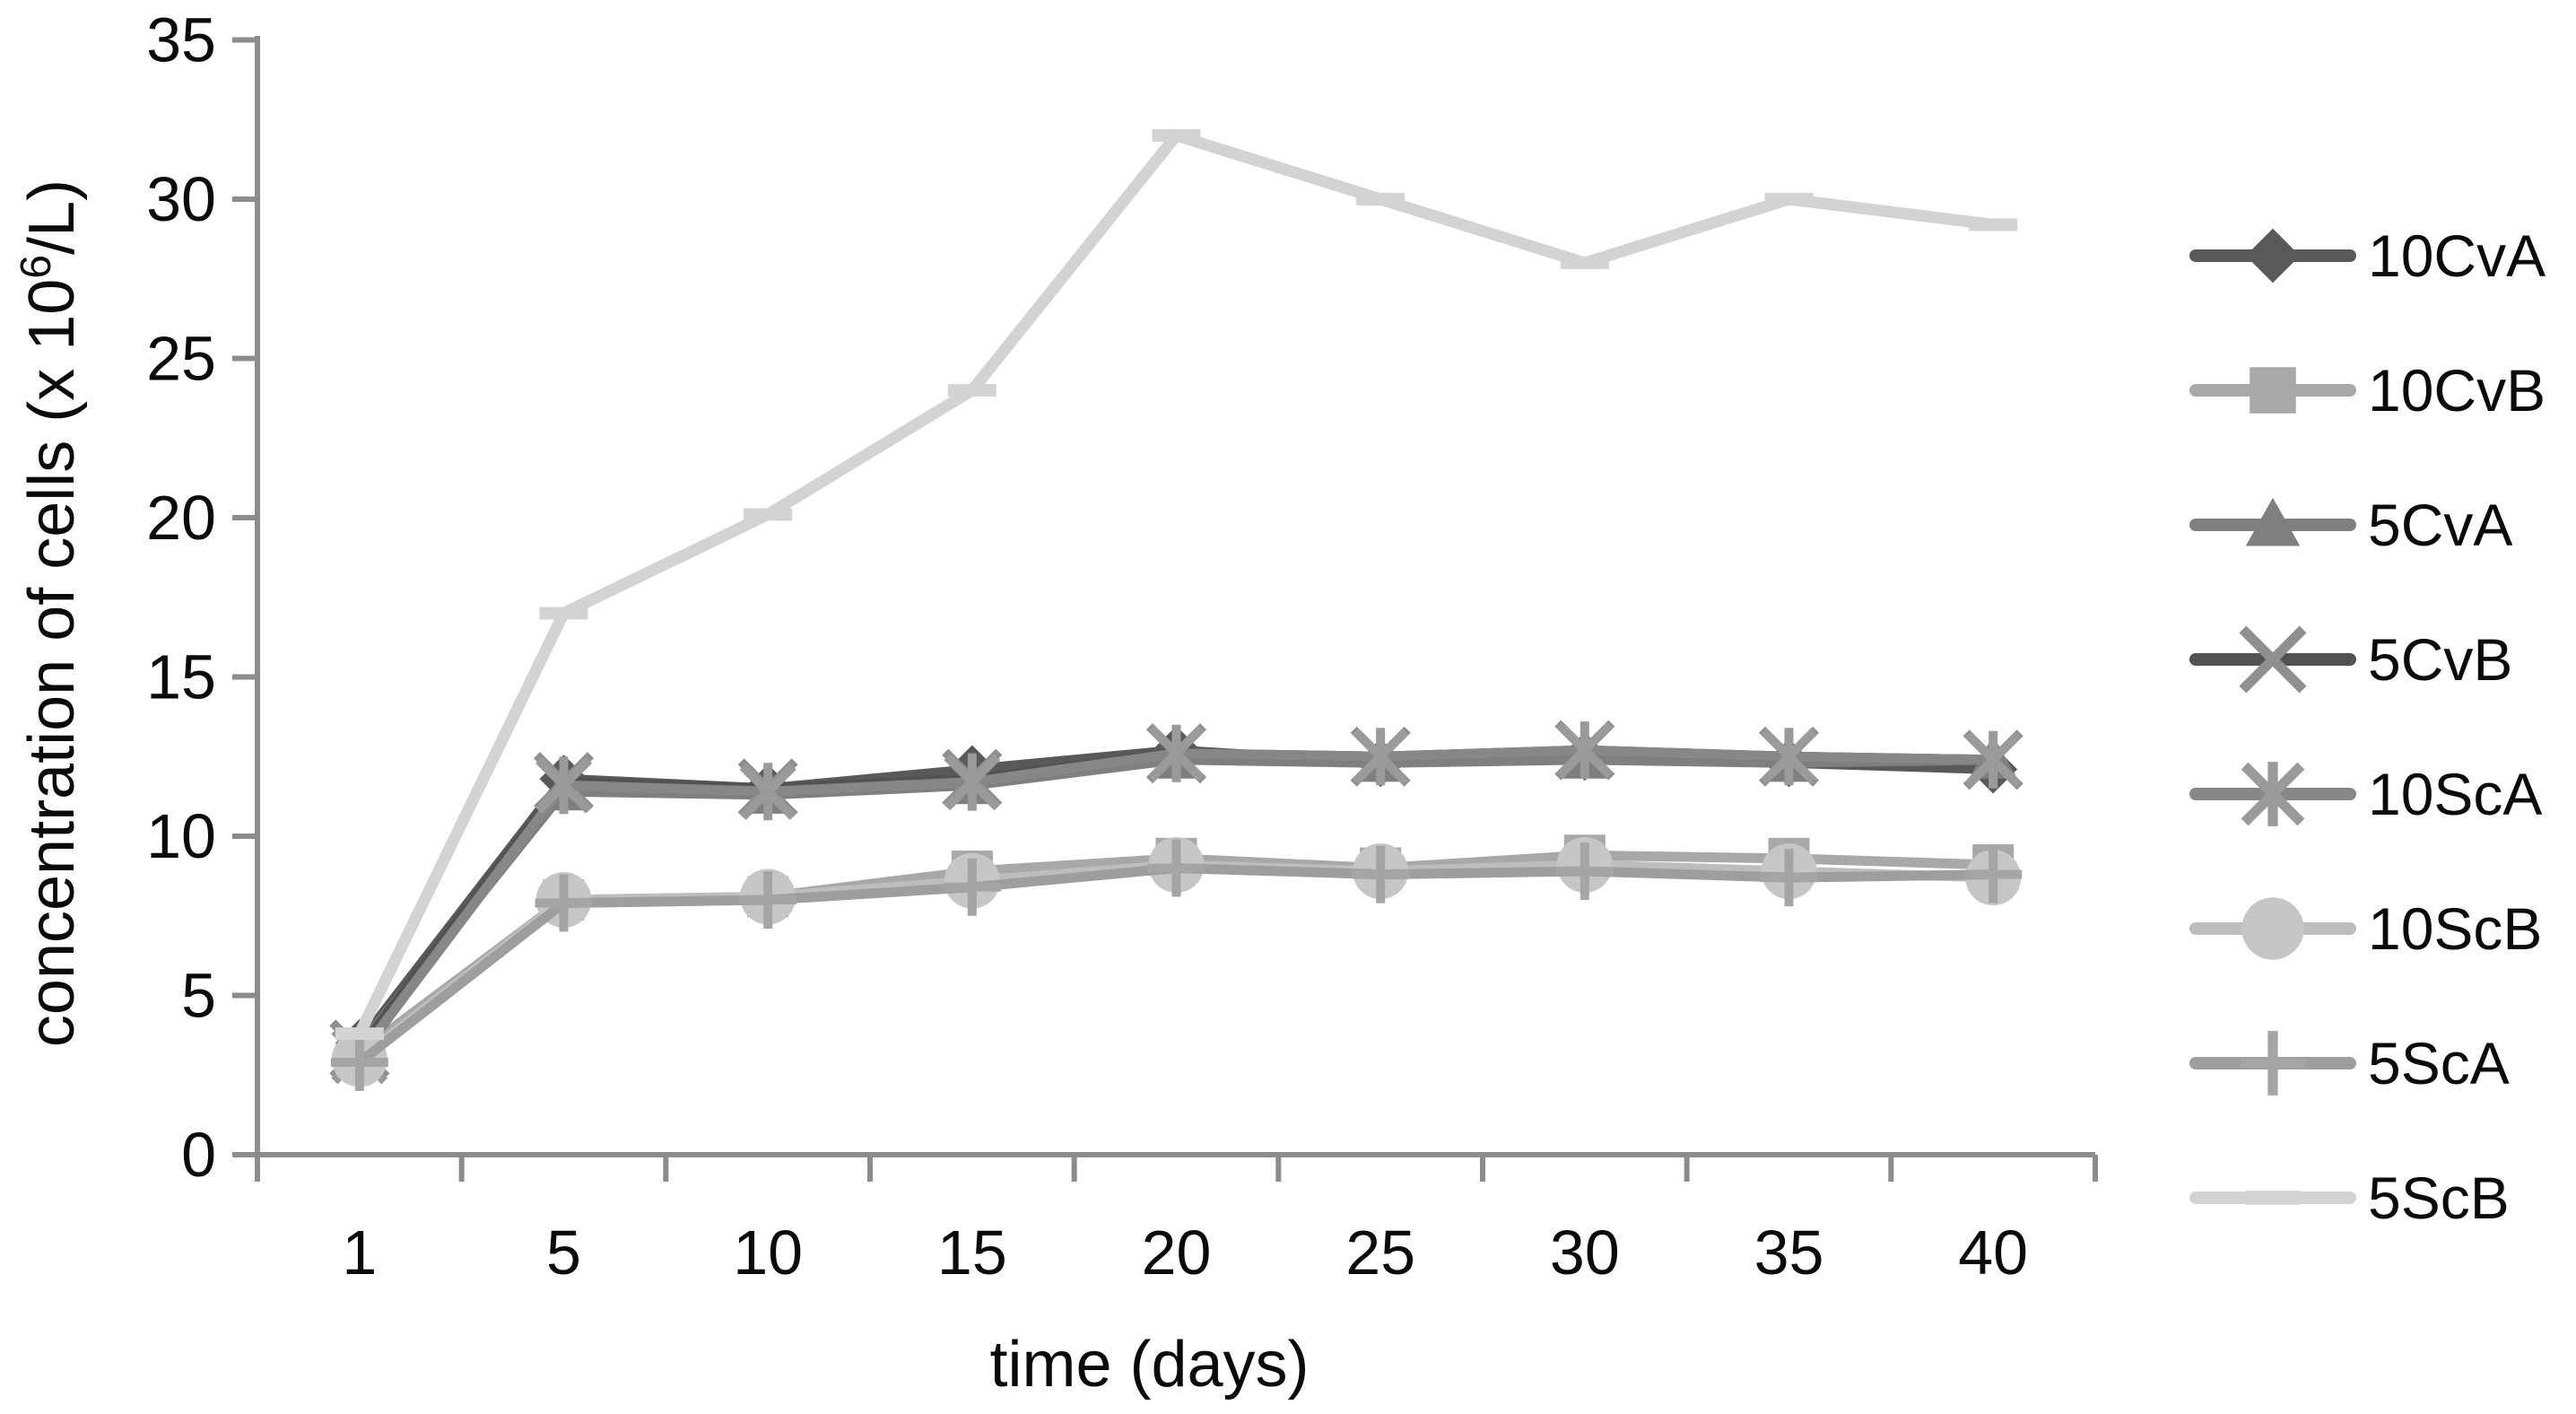  What do you see at coordinates (1993, 1252) in the screenshot?
I see `x-axis-tick-label: 40` at bounding box center [1993, 1252].